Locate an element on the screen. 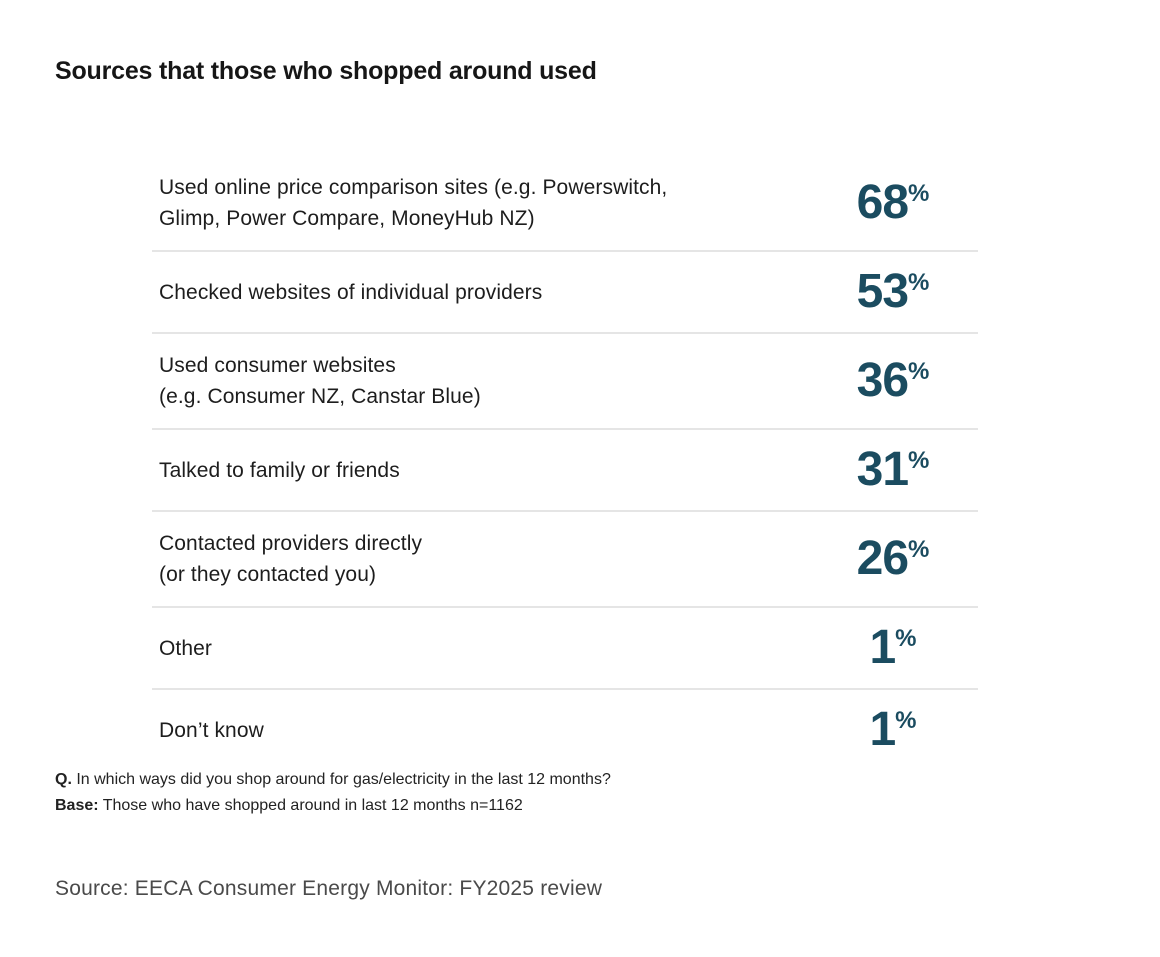  row-percentage: 31% is located at coordinates (893, 470).